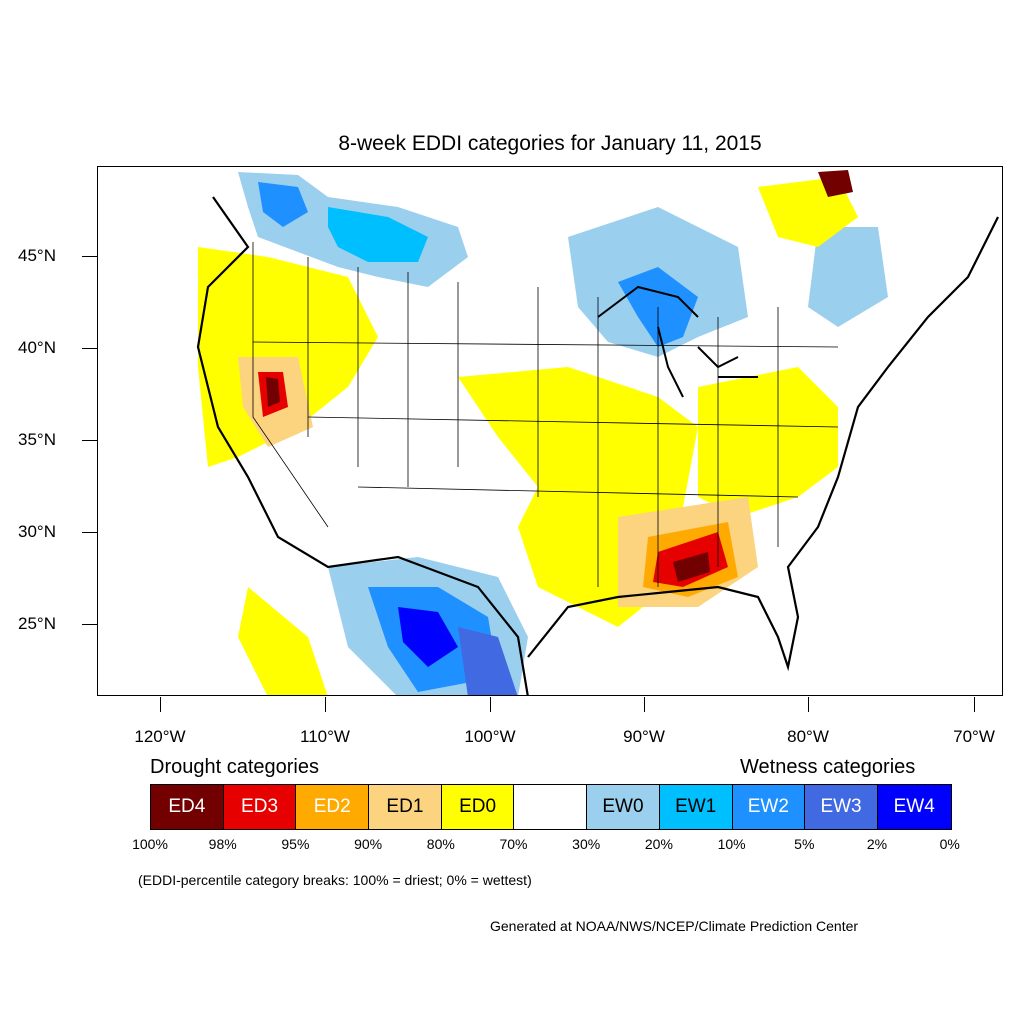 The height and width of the screenshot is (1024, 1024). I want to click on great-lakes-outline, so click(677, 341).